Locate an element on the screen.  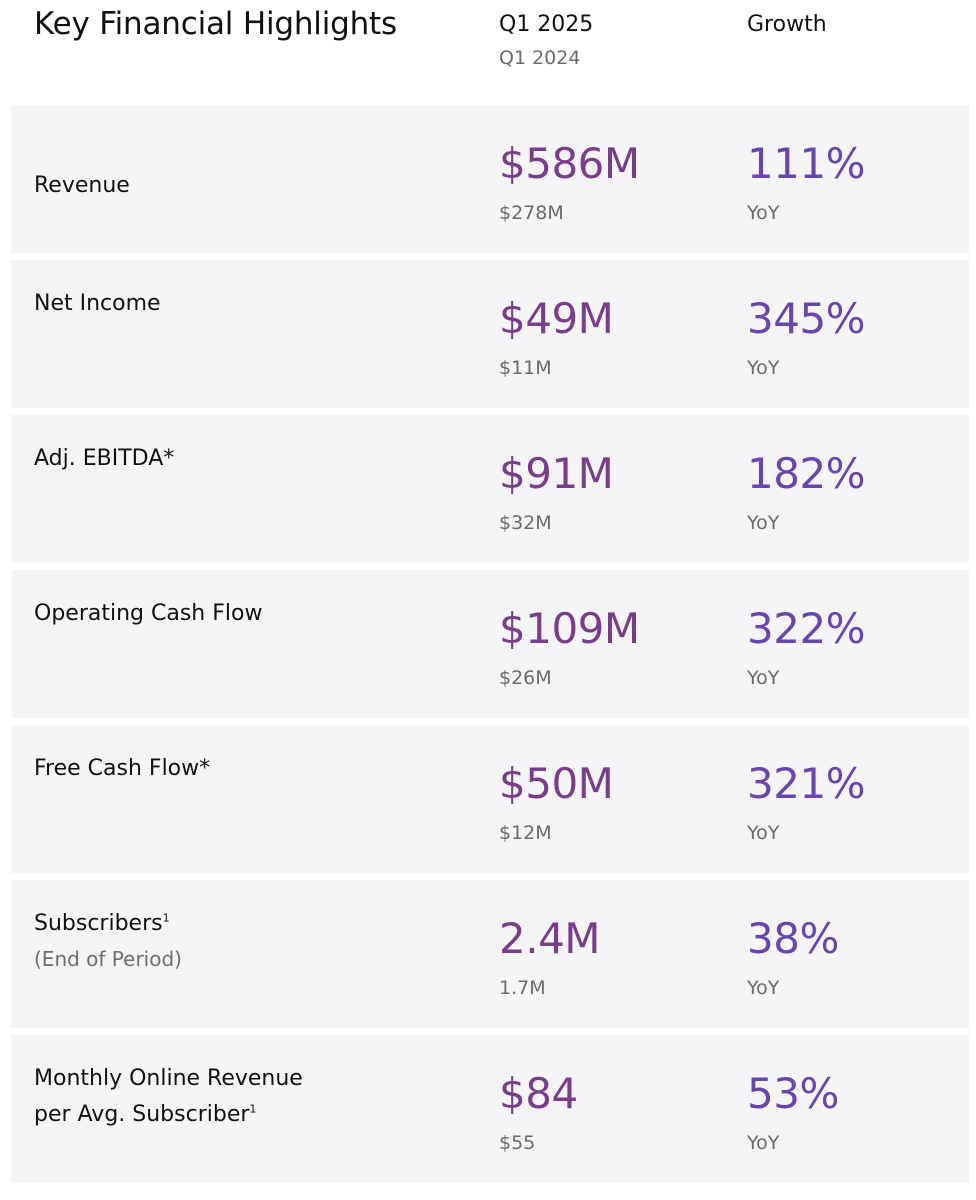
prior-value: $55 is located at coordinates (517, 1143).